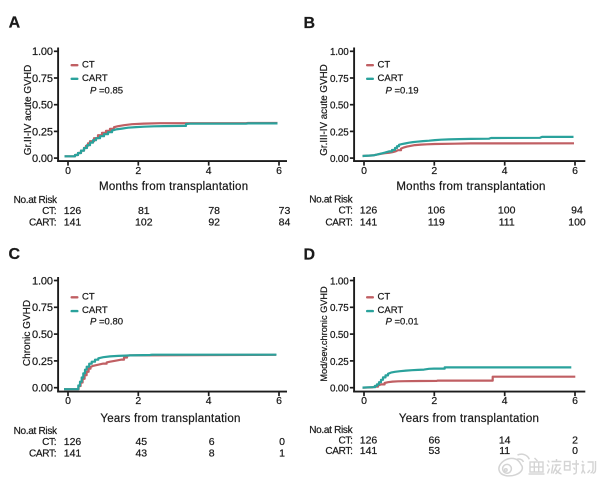 The image size is (600, 488). Describe the element at coordinates (214, 211) in the screenshot. I see `svg-text: 78` at that location.